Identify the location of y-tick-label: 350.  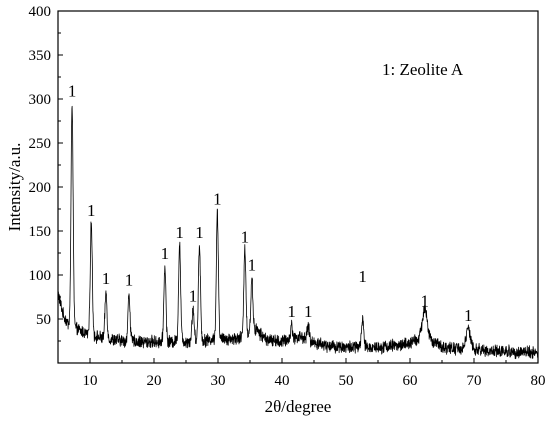
(40, 56).